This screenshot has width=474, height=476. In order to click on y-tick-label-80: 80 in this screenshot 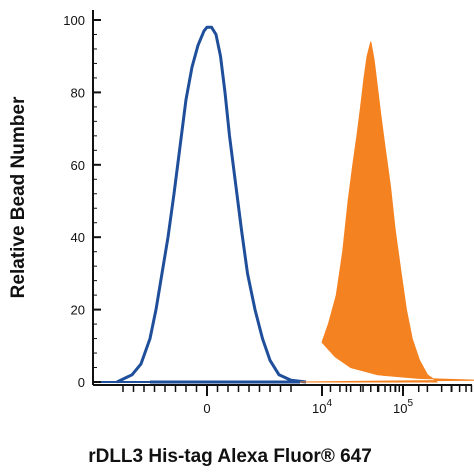, I will do `click(78, 92)`.